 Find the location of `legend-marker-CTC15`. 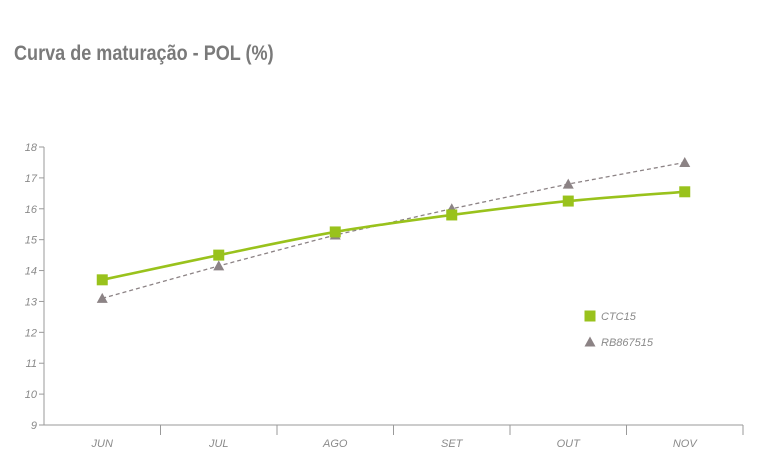

legend-marker-CTC15 is located at coordinates (590, 316).